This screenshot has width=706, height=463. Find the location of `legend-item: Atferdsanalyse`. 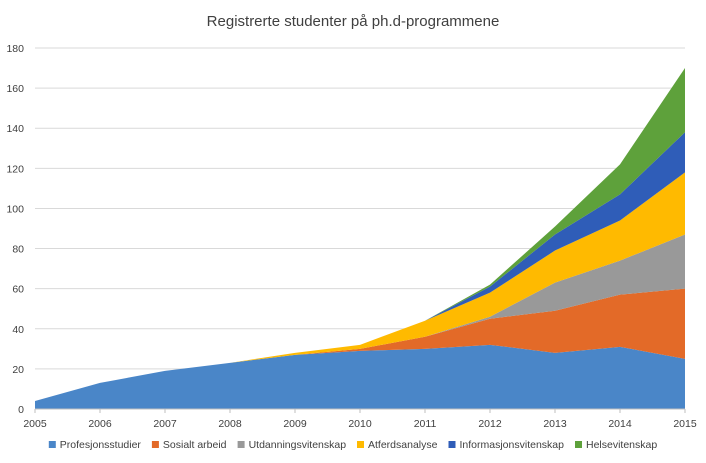

legend-item: Atferdsanalyse is located at coordinates (397, 445).